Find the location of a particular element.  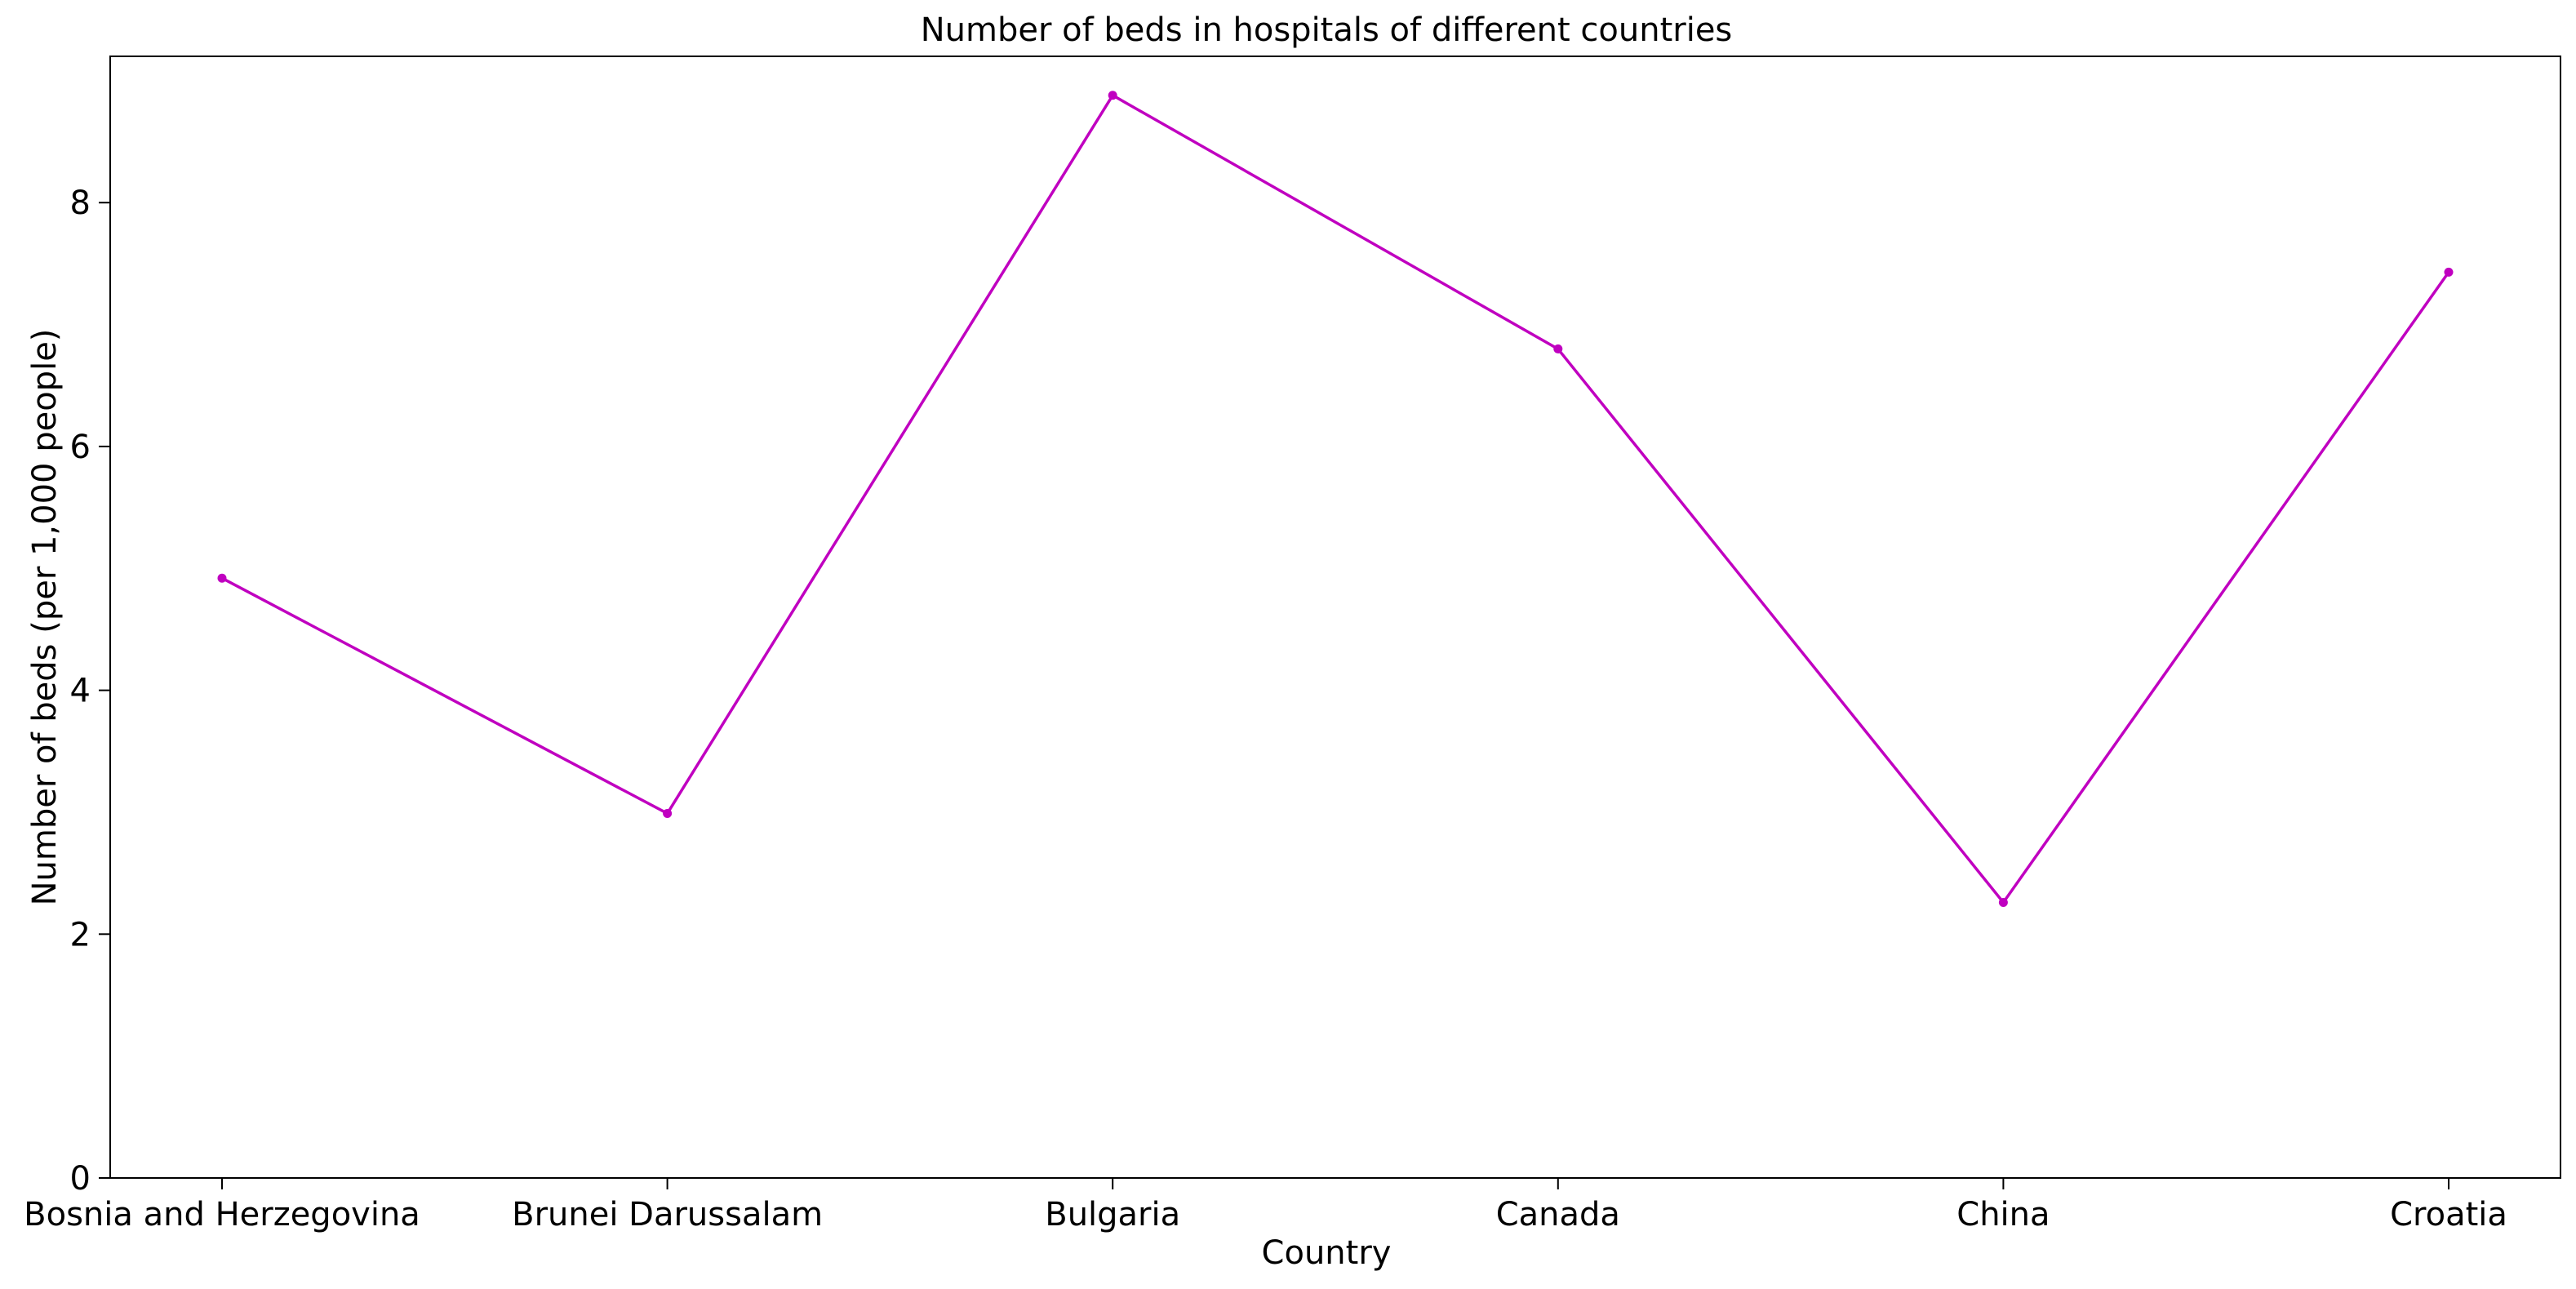

y-tick-label: 0 is located at coordinates (80, 1179).